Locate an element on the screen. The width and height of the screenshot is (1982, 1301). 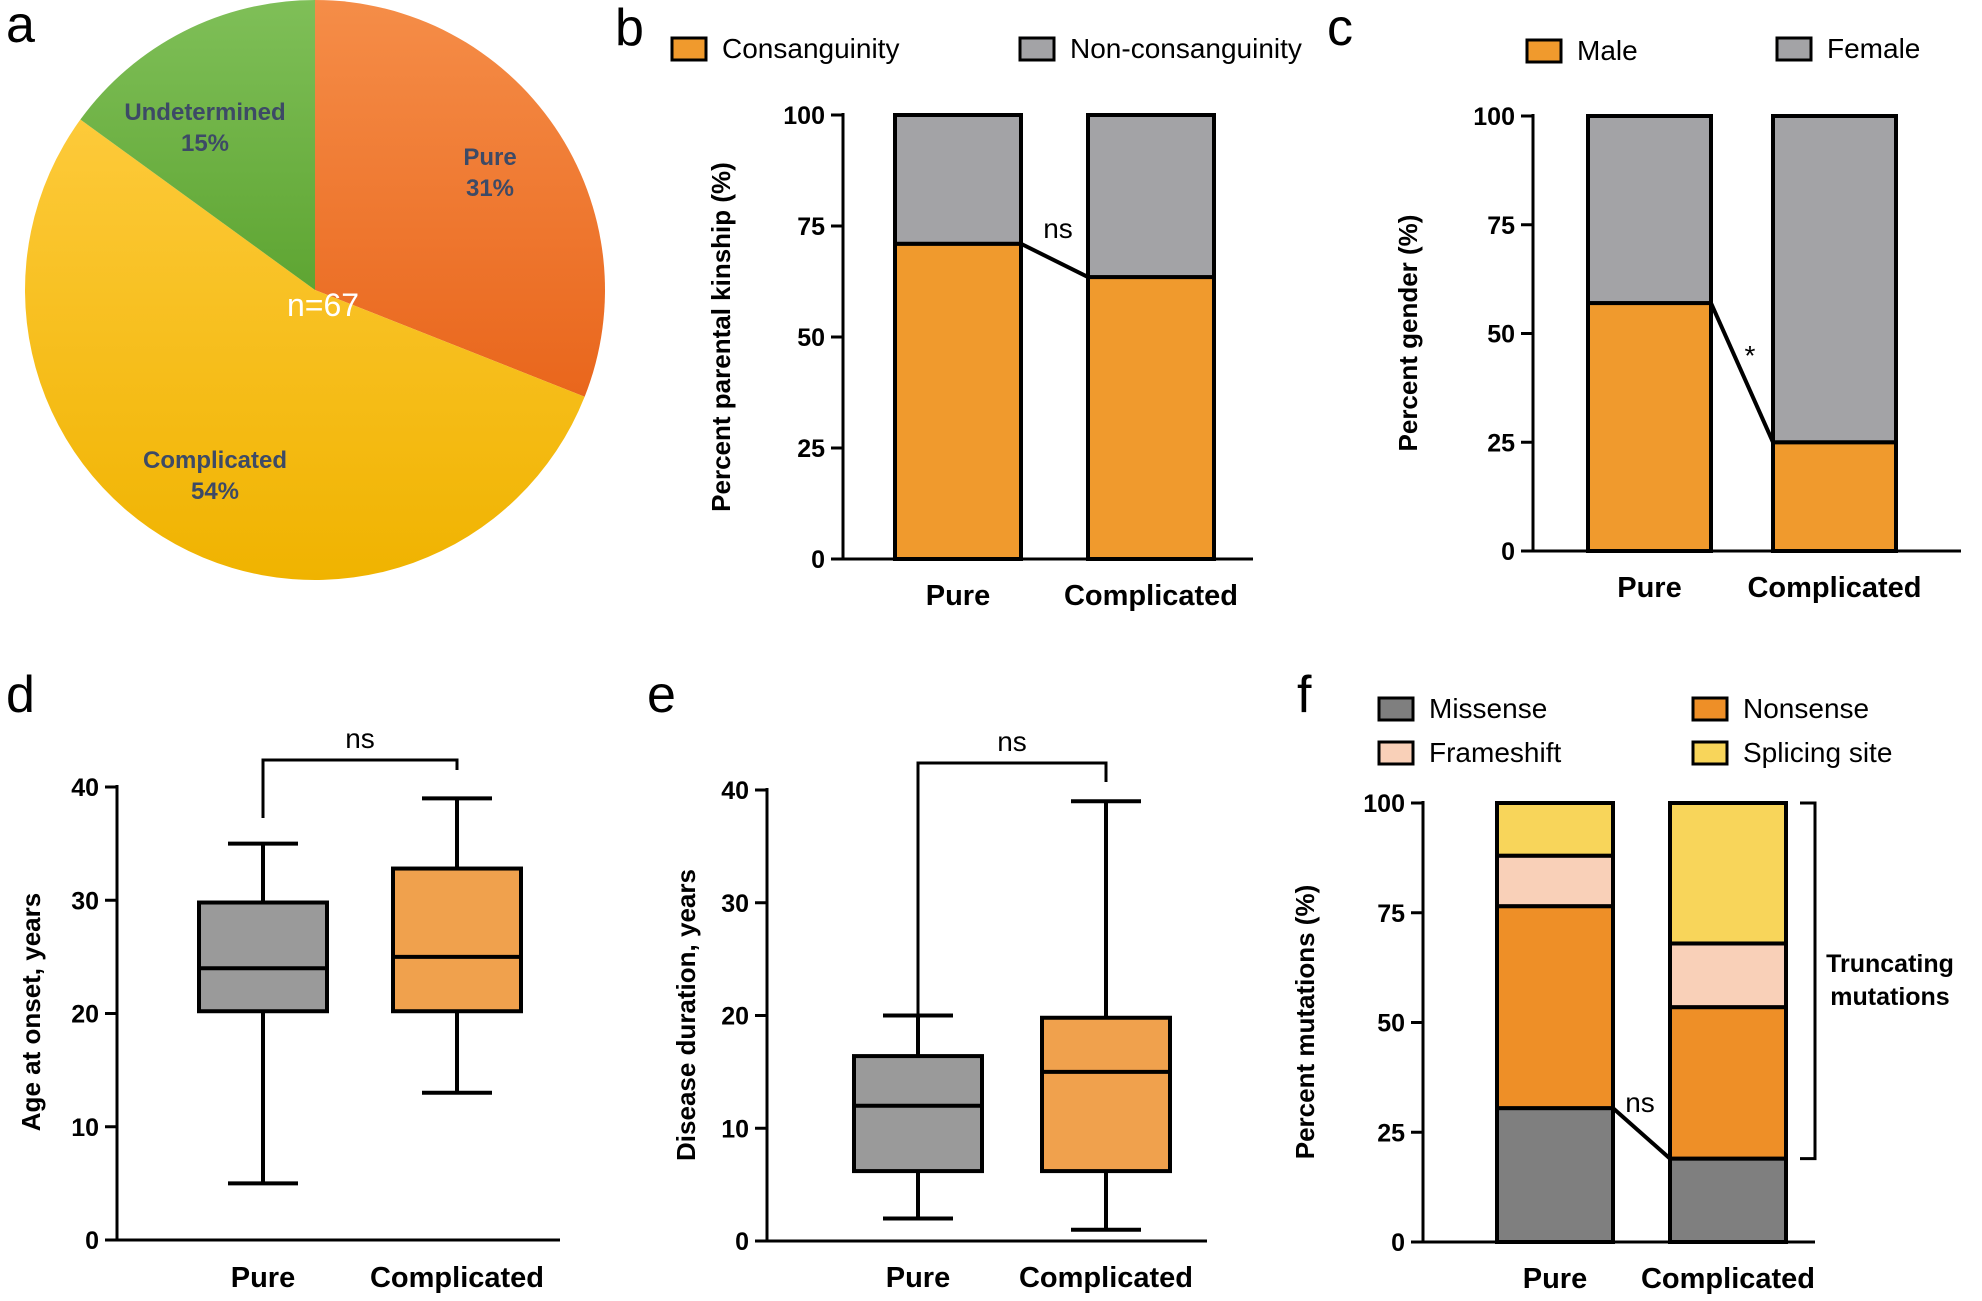
panel-letter-b: b is located at coordinates (629, 28).